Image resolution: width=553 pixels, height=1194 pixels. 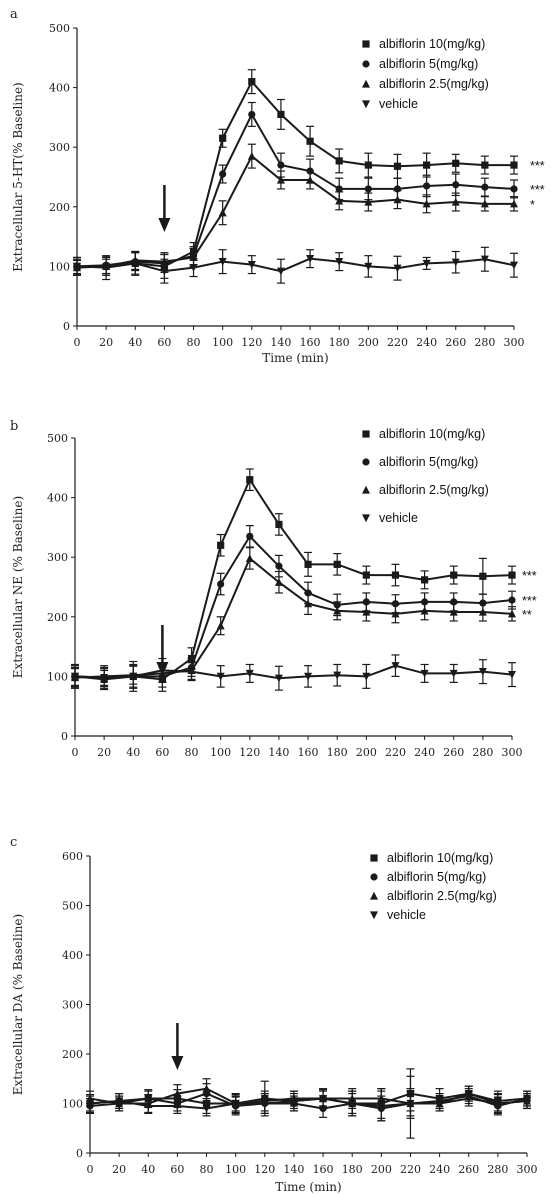 What do you see at coordinates (14, 426) in the screenshot?
I see `panel-letter: b` at bounding box center [14, 426].